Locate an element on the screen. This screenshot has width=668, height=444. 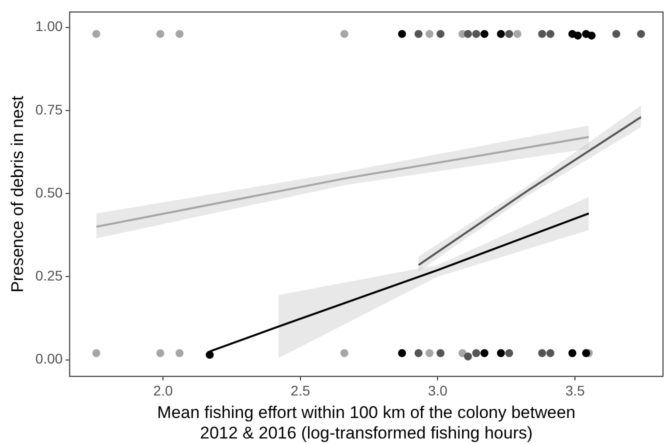
x-axis-title: Mean fishing effort within 100 km of the colony between 2012 & 2016 (log-transformed fishing hours) is located at coordinates (366, 422).